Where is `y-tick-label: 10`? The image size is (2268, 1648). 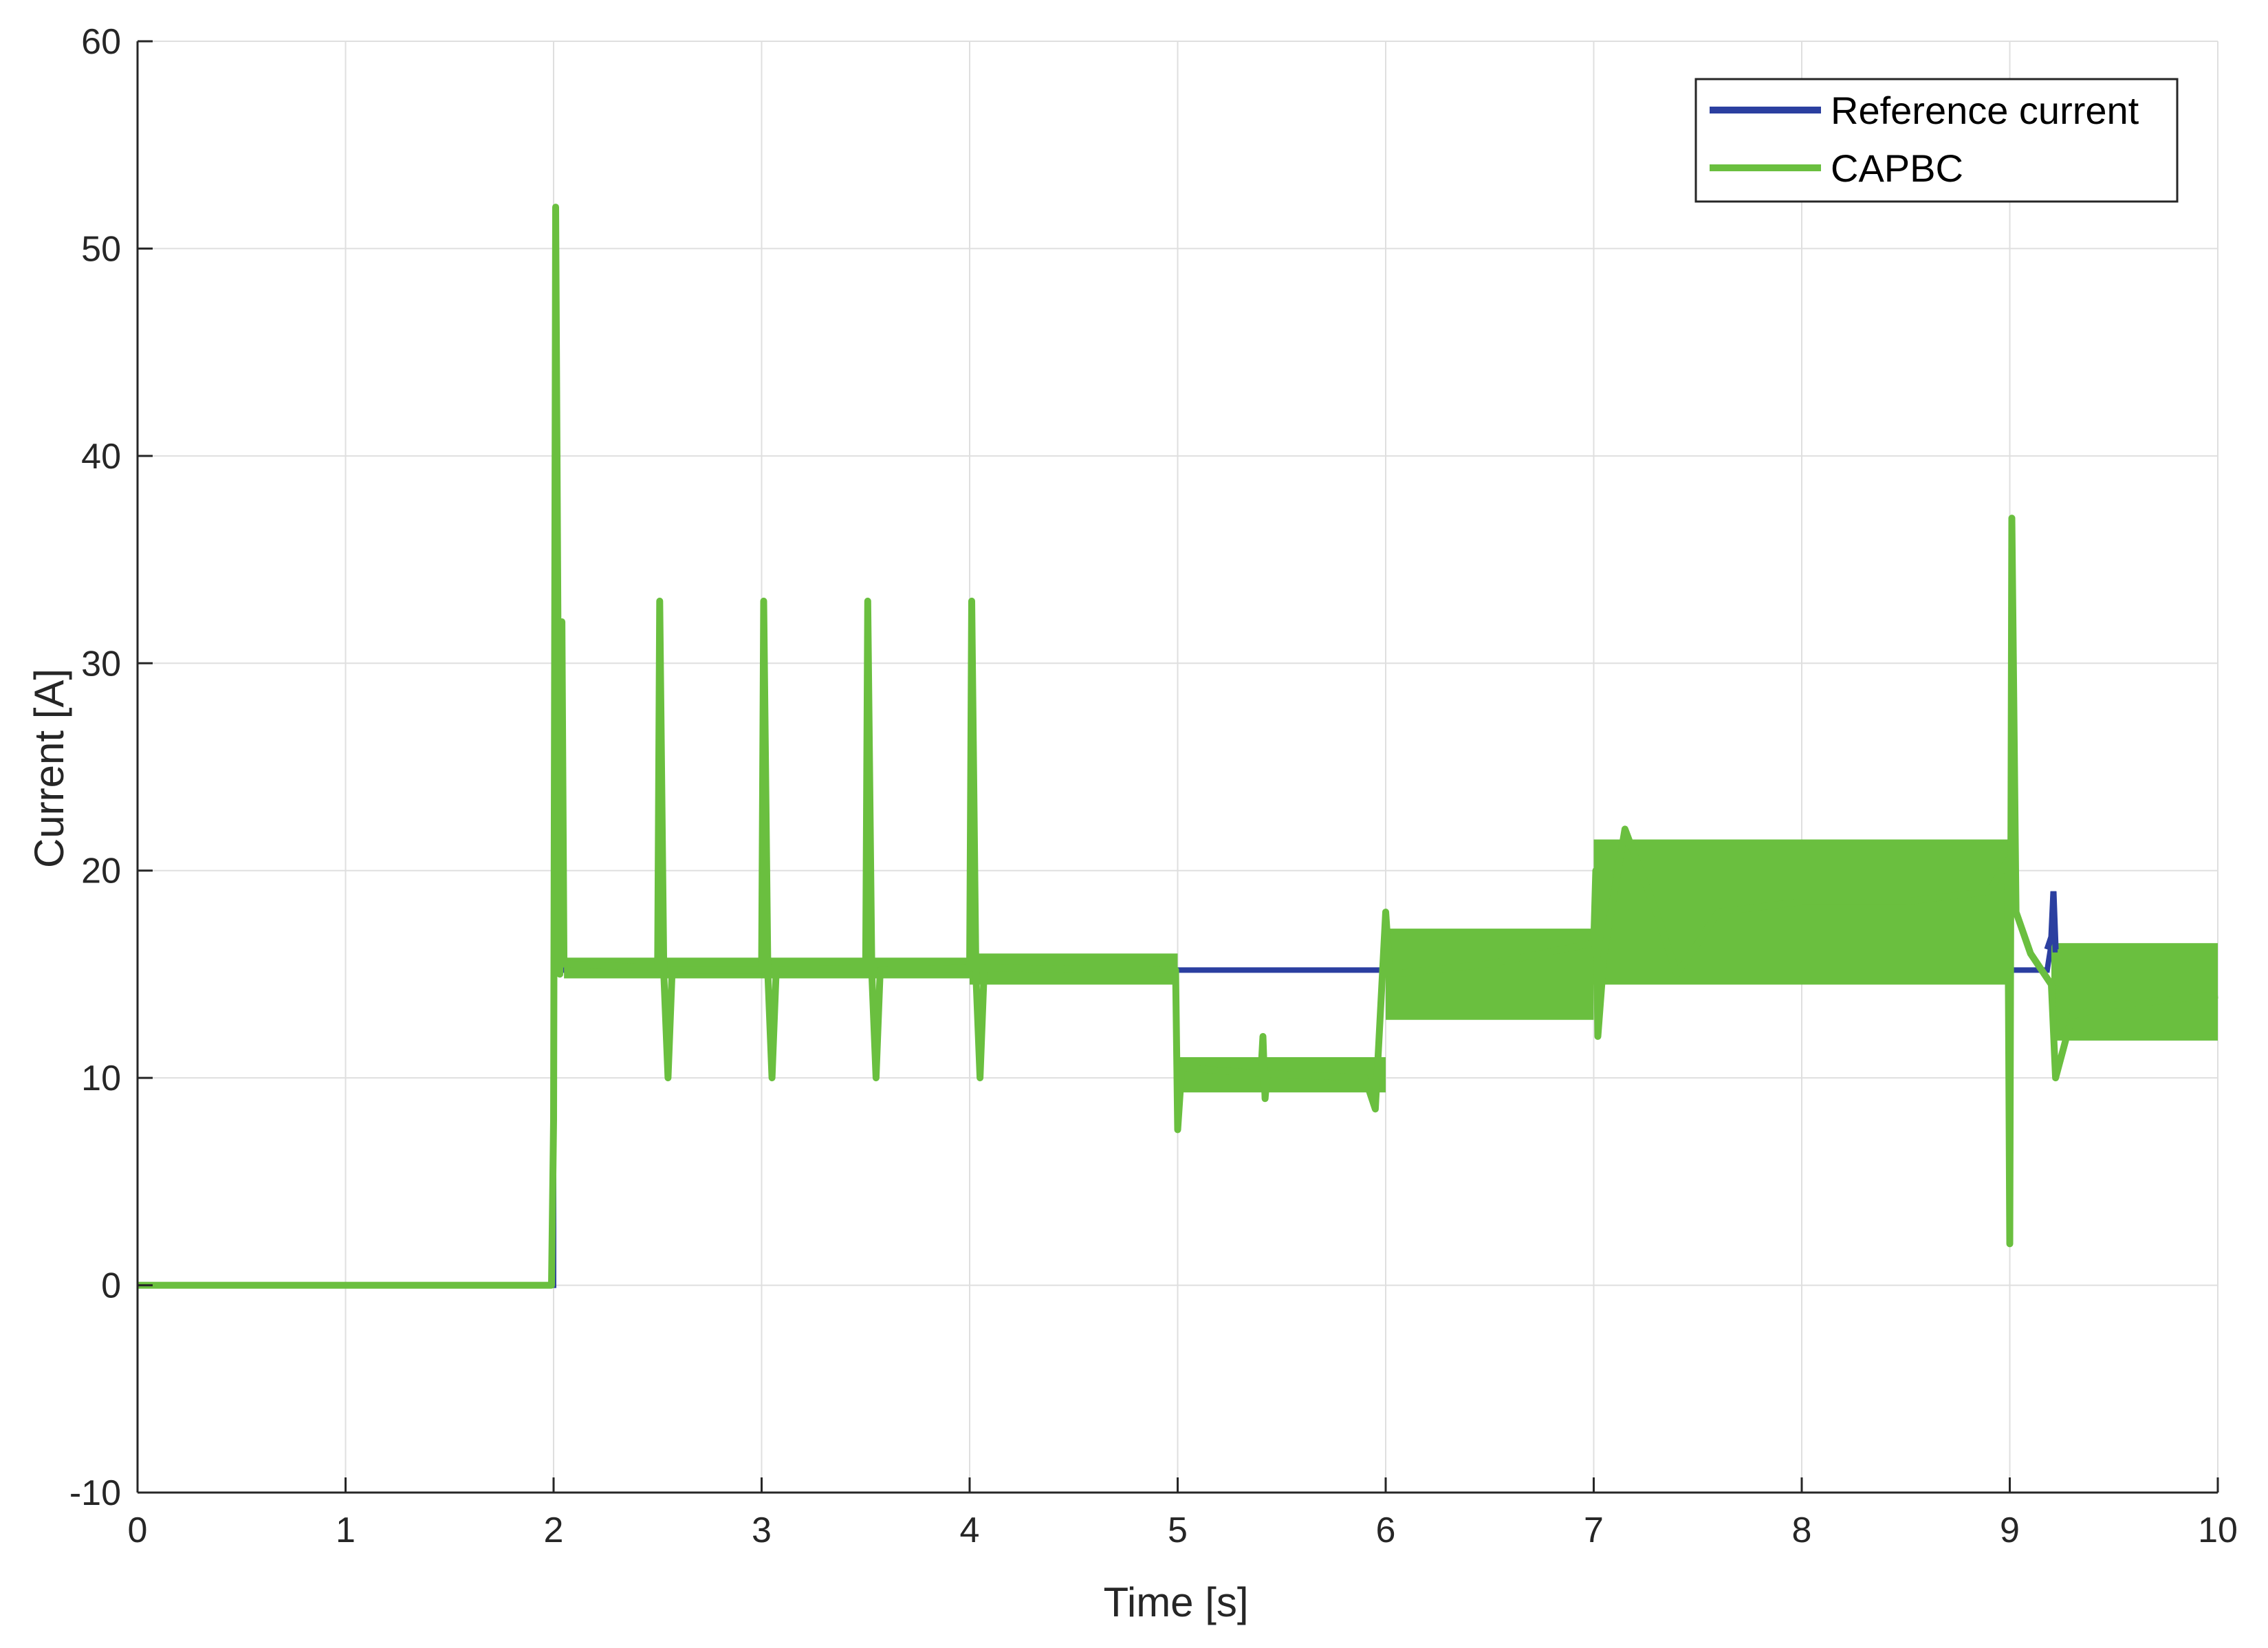
y-tick-label: 10 is located at coordinates (101, 1078).